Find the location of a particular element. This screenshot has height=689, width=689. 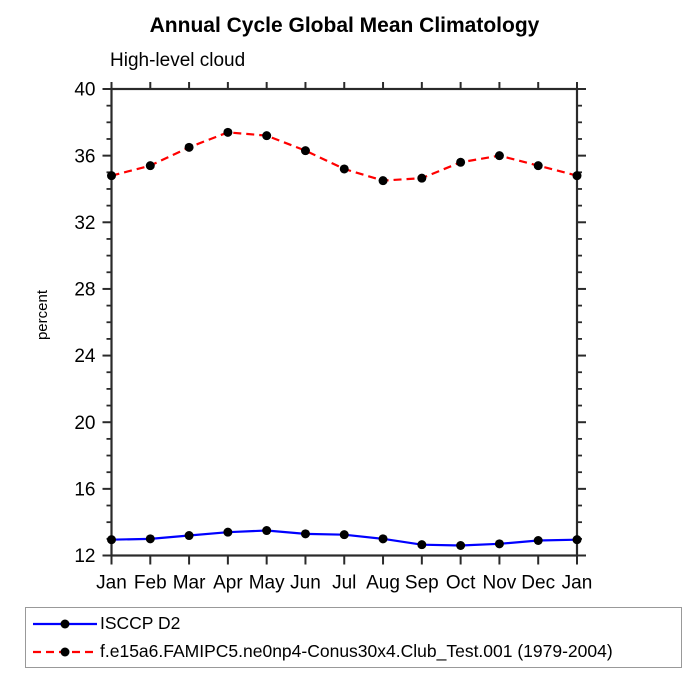

x-tick-label: Dec is located at coordinates (538, 583).